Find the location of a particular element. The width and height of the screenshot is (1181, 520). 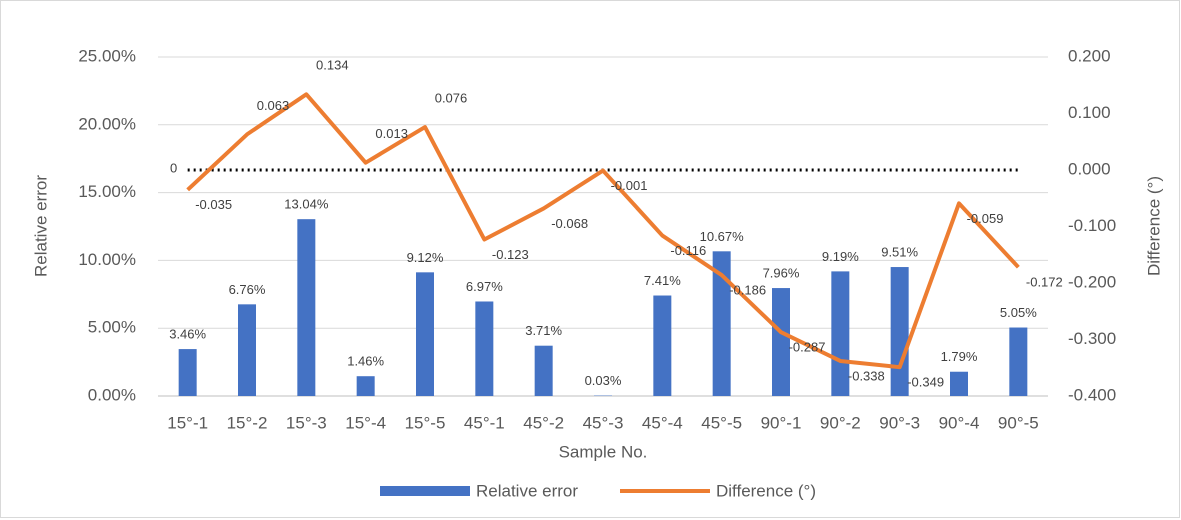

bar-value-label: 6.97% is located at coordinates (484, 286).